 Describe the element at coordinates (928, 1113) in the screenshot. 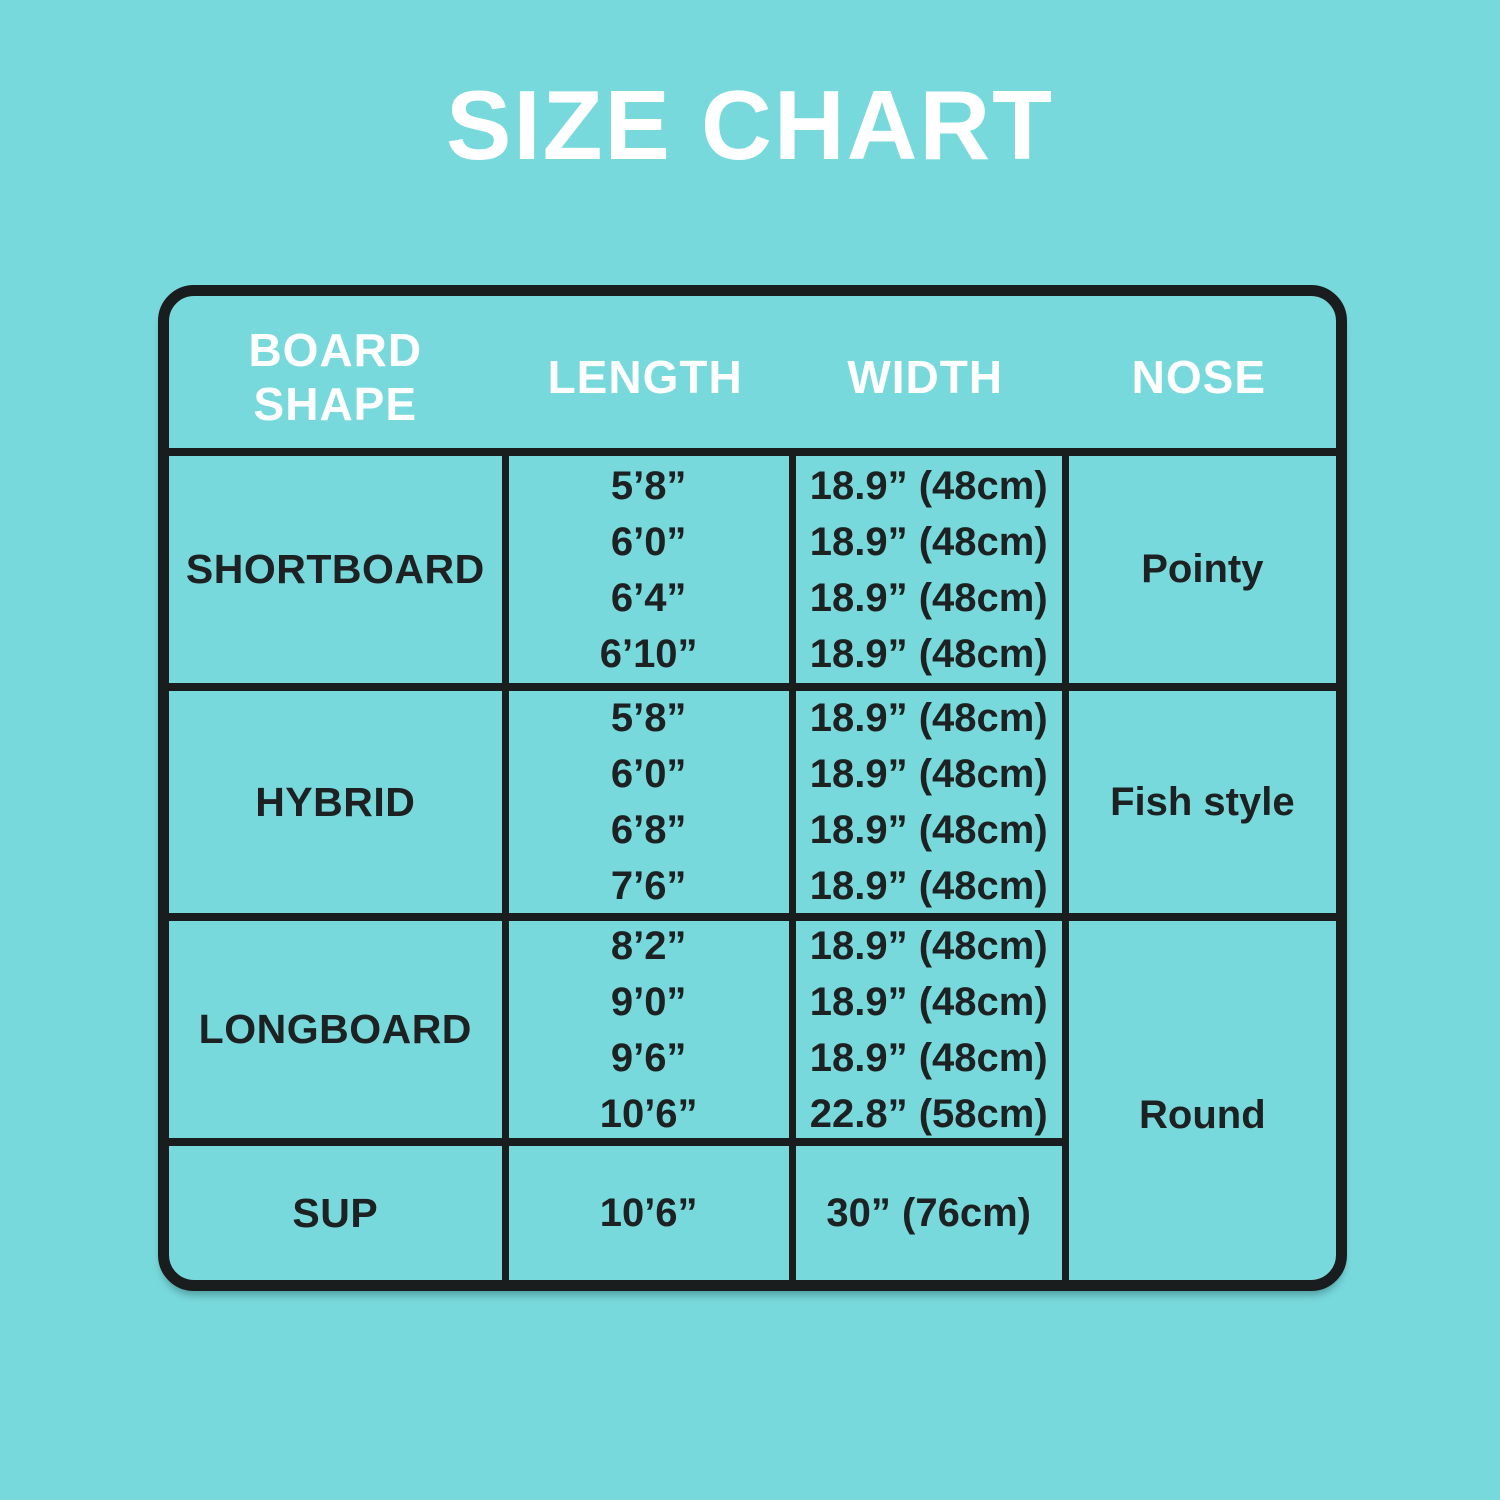

I see `width-value: 22.8” (58cm)` at that location.